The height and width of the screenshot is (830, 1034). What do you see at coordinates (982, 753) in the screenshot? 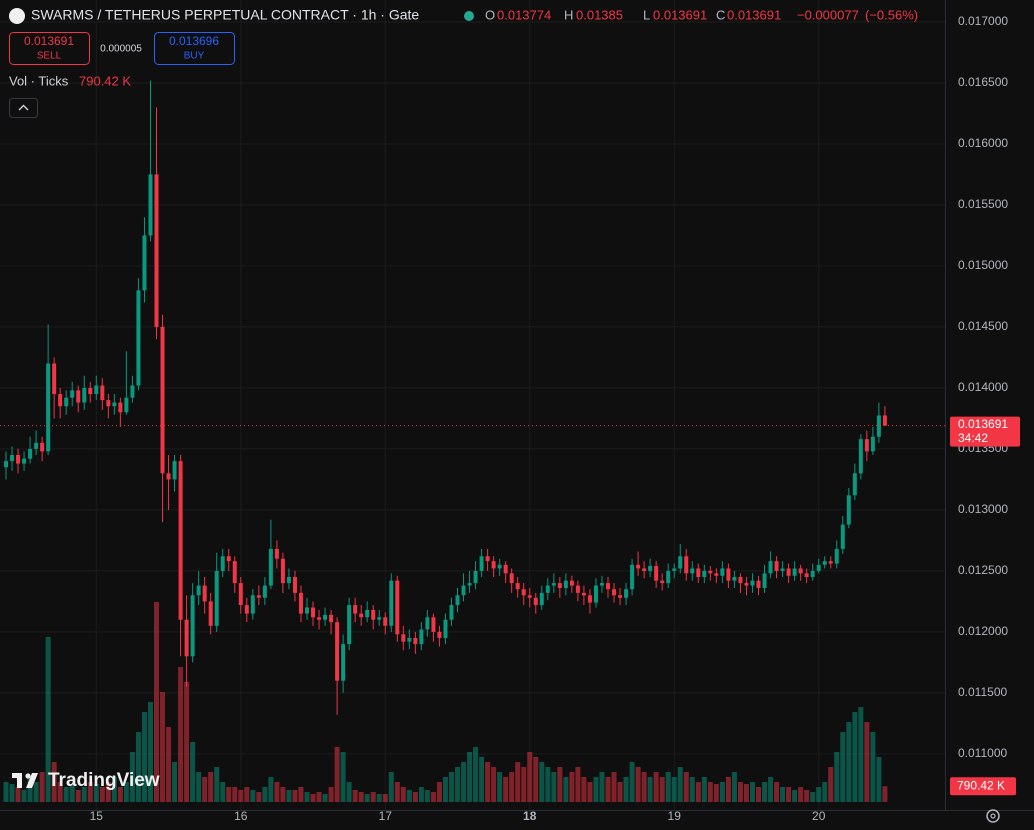
I see `y-tick-label: 0.011000` at bounding box center [982, 753].